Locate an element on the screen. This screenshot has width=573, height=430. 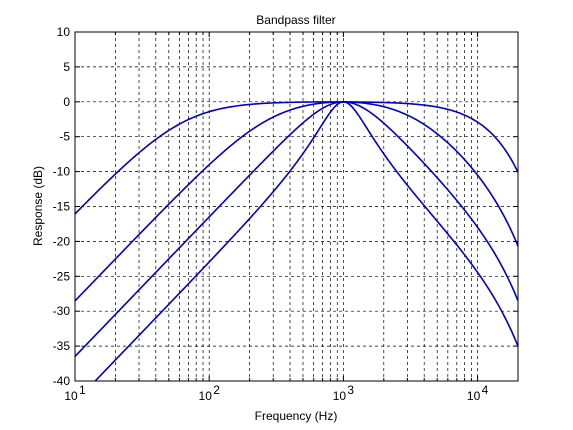
x-tick-labels: 10 1 10 2 10 3 10 4 is located at coordinates (276, 393).